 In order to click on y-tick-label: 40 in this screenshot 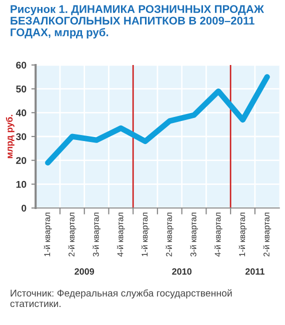, I will do `click(21, 112)`.